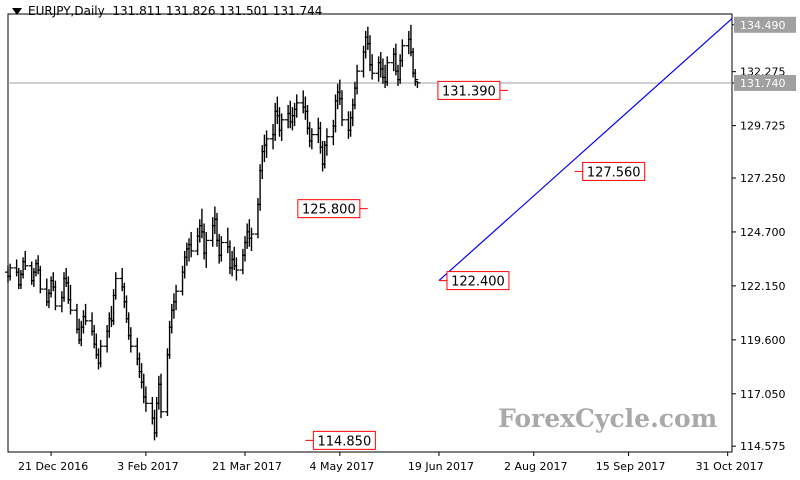 The height and width of the screenshot is (480, 800). I want to click on price-tag-label: 131.740, so click(763, 83).